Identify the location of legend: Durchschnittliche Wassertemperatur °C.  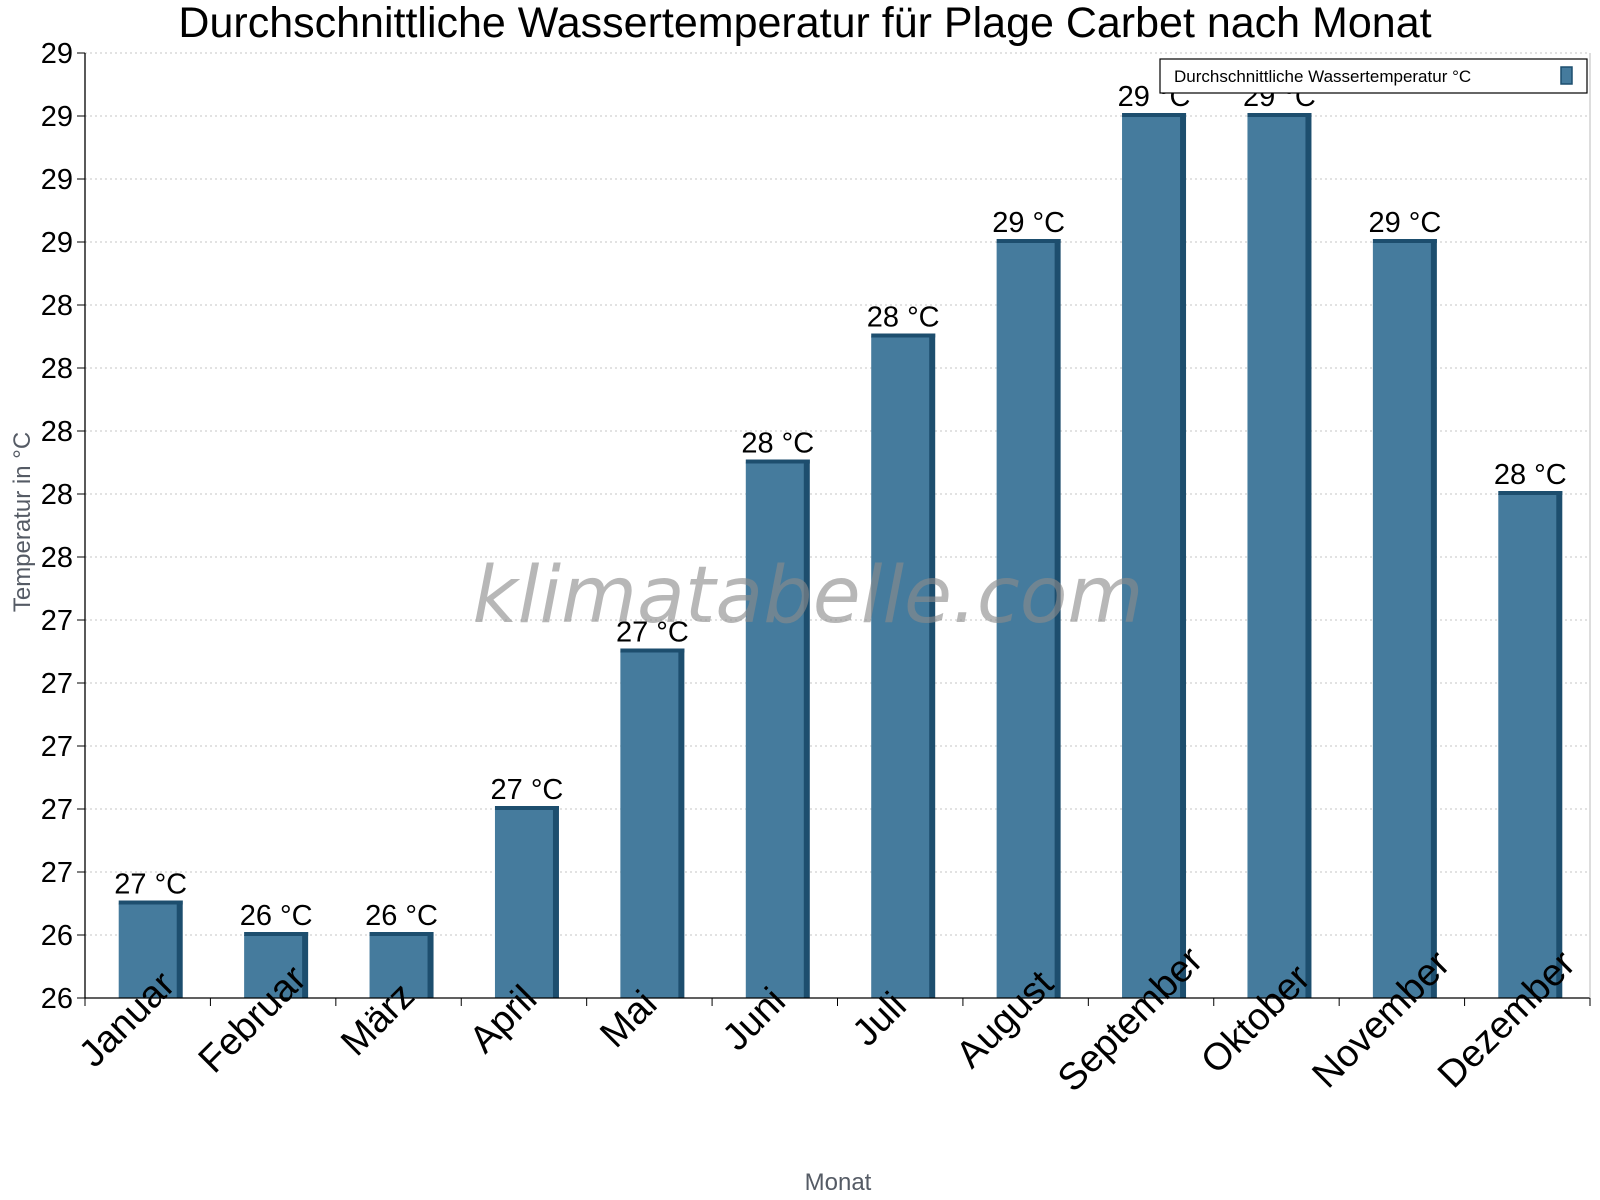
(1373, 76).